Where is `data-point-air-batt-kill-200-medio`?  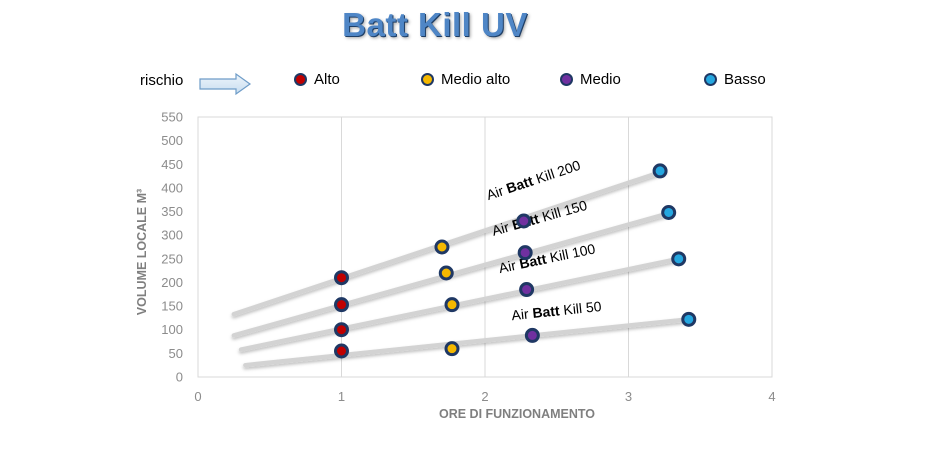 data-point-air-batt-kill-200-medio is located at coordinates (524, 221).